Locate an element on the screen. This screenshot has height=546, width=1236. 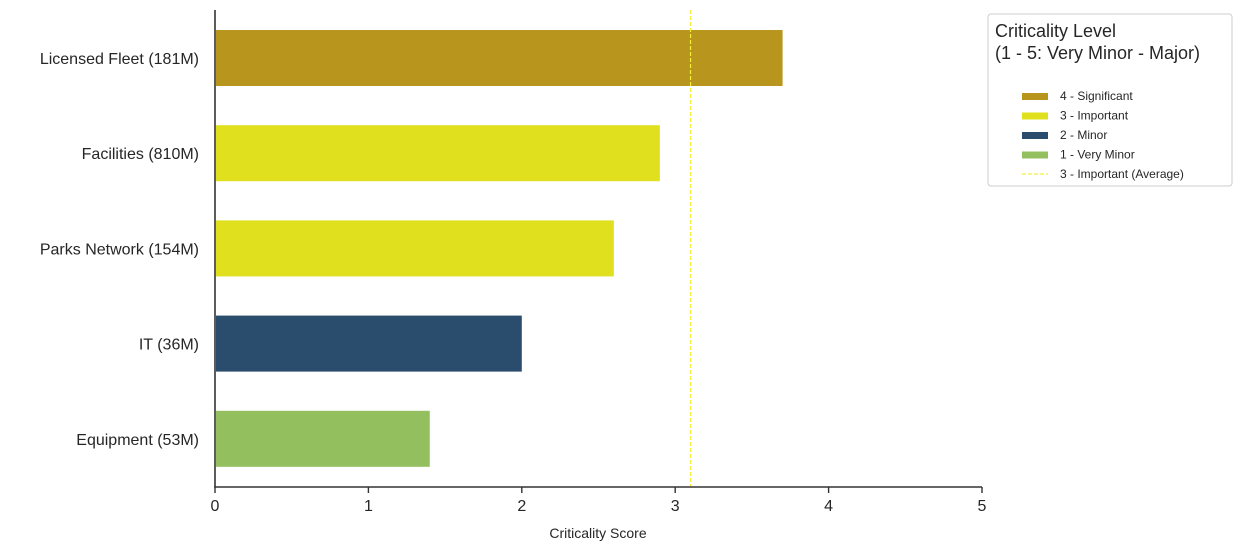
category-label-it-36m: IT (36M) is located at coordinates (169, 345).